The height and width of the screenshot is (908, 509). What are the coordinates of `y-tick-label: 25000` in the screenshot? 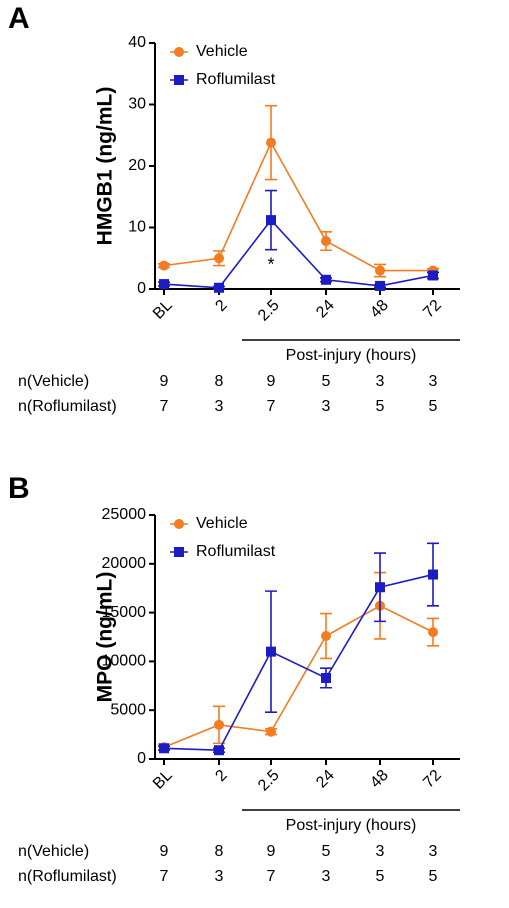 It's located at (124, 514).